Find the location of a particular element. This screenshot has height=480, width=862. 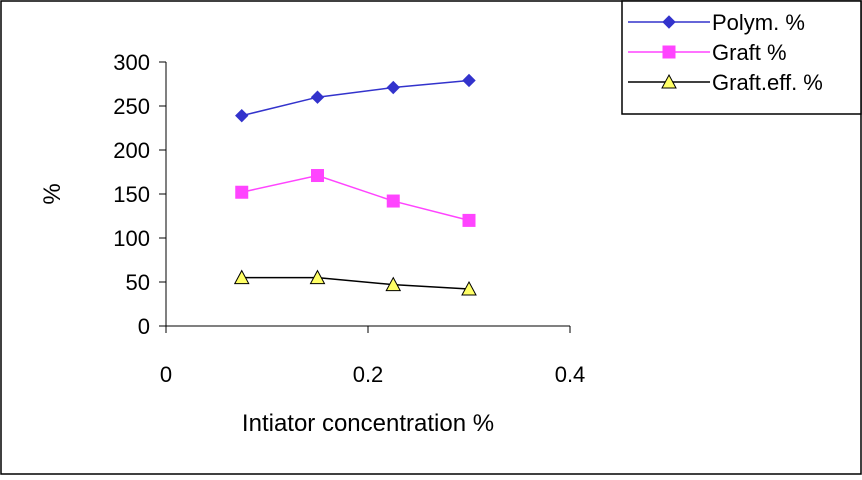

series-layer is located at coordinates (355, 184).